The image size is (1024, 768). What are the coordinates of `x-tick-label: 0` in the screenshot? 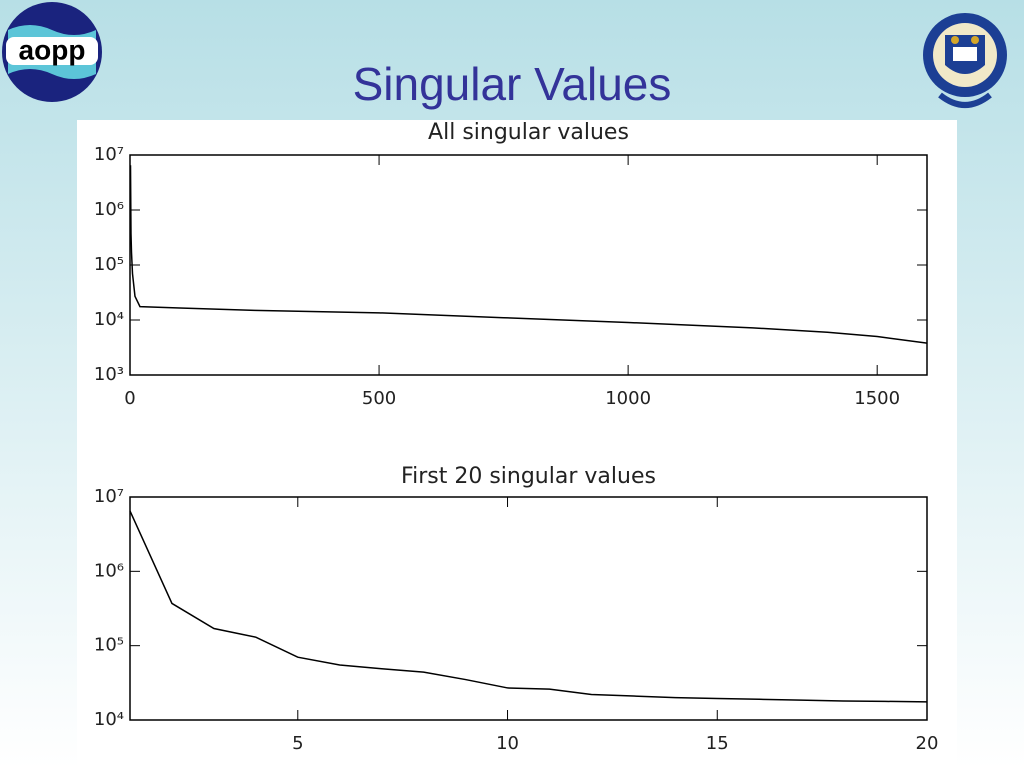 It's located at (129, 398).